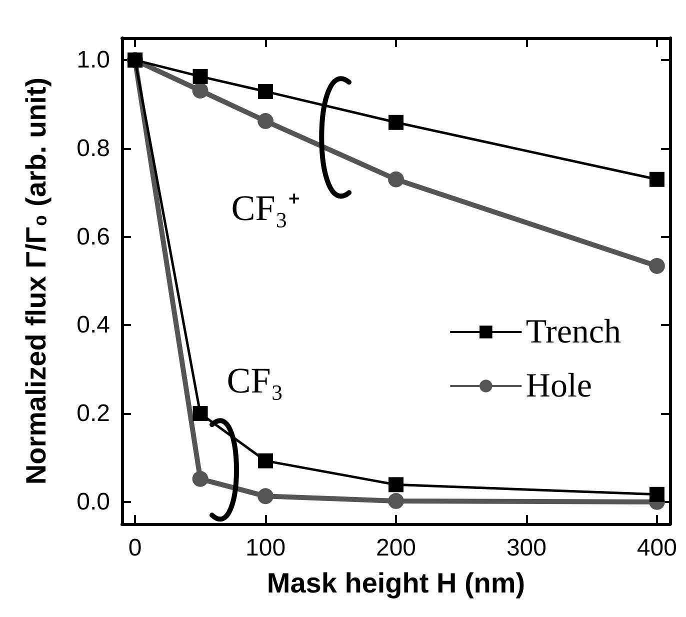  I want to click on x-tick-label: 300, so click(526, 548).